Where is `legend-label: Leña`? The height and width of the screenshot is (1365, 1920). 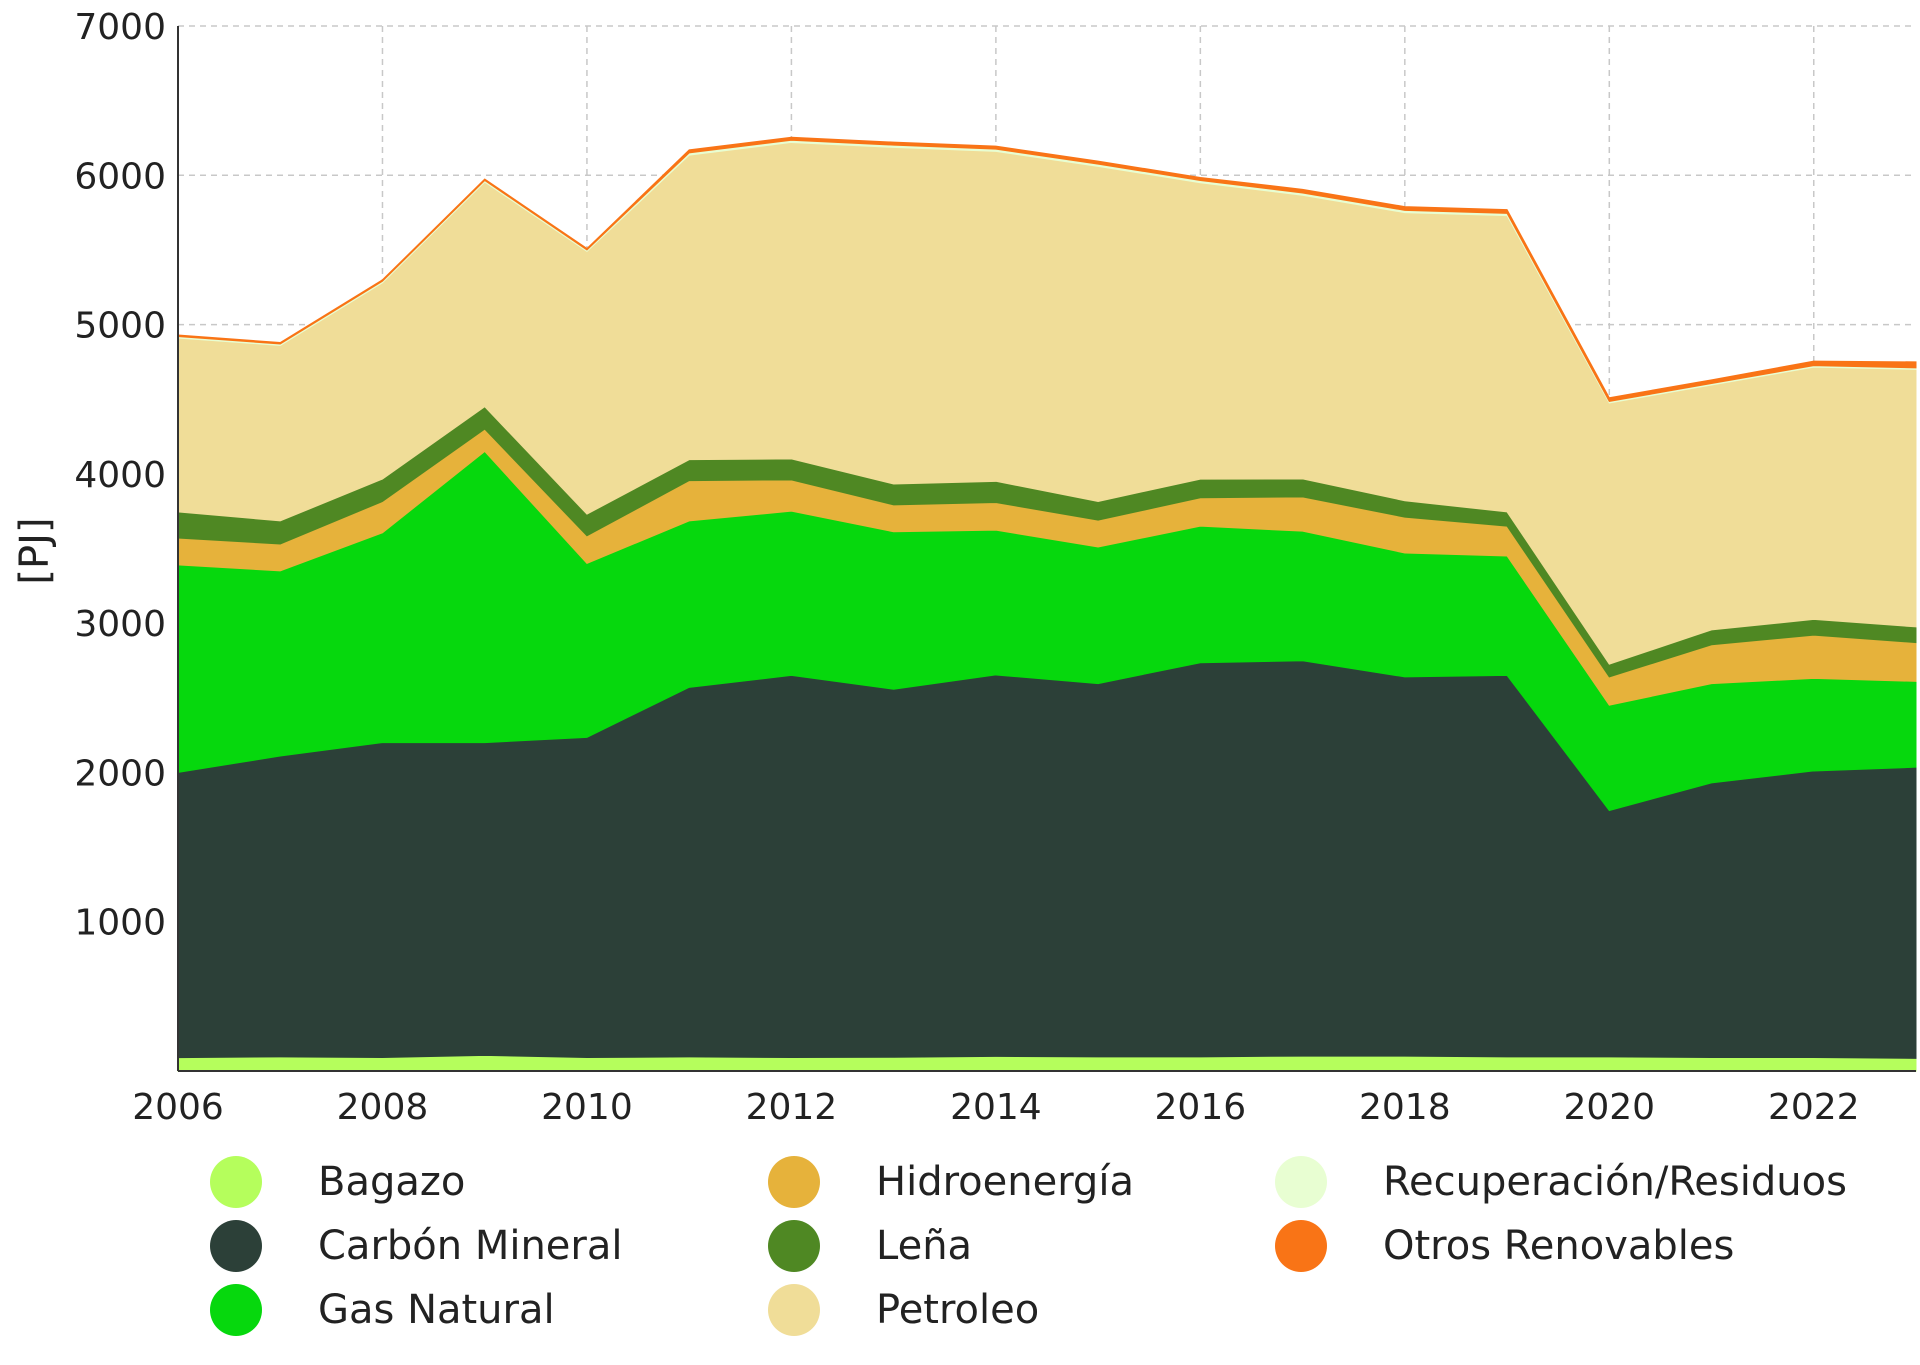
legend-label: Leña is located at coordinates (924, 1246).